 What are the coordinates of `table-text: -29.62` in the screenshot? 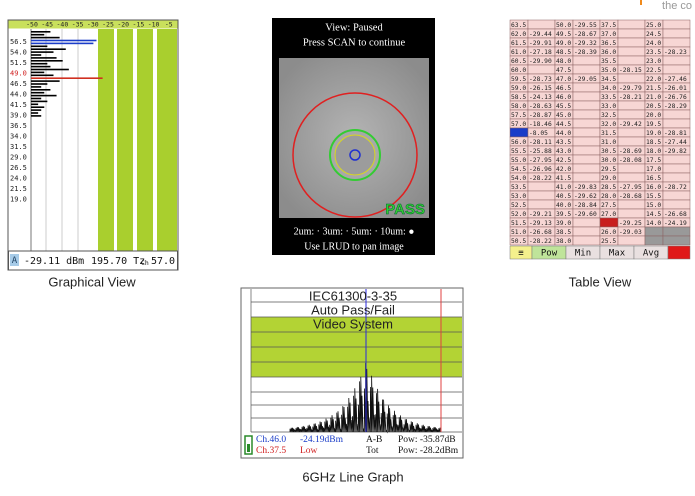 It's located at (585, 196).